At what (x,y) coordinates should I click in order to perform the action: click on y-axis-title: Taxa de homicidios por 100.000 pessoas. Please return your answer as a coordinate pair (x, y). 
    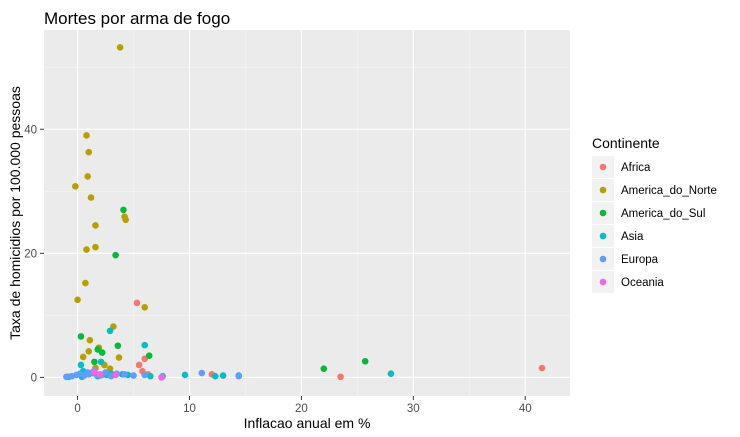
    Looking at the image, I should click on (15, 213).